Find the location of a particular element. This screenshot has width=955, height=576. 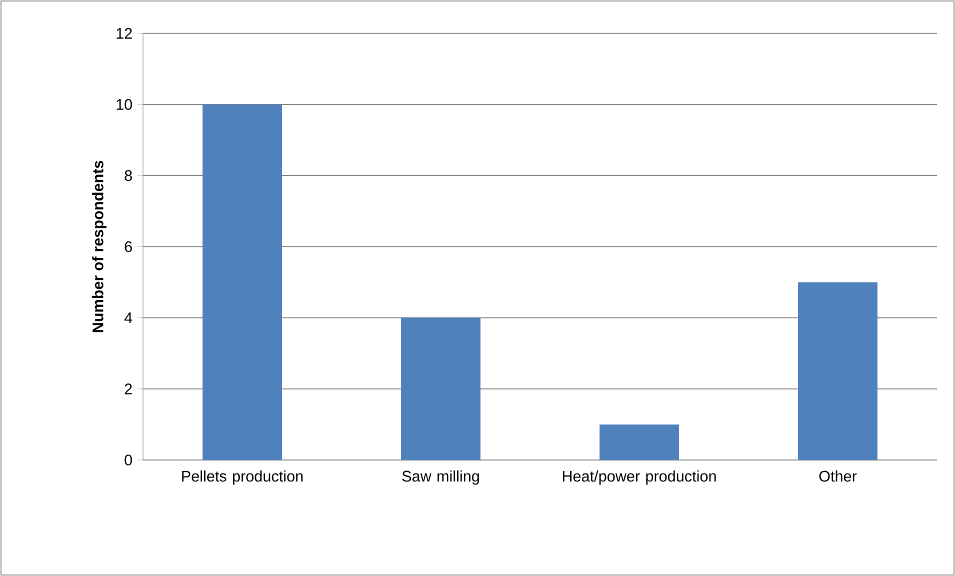

x-tick-label: Other is located at coordinates (838, 476).